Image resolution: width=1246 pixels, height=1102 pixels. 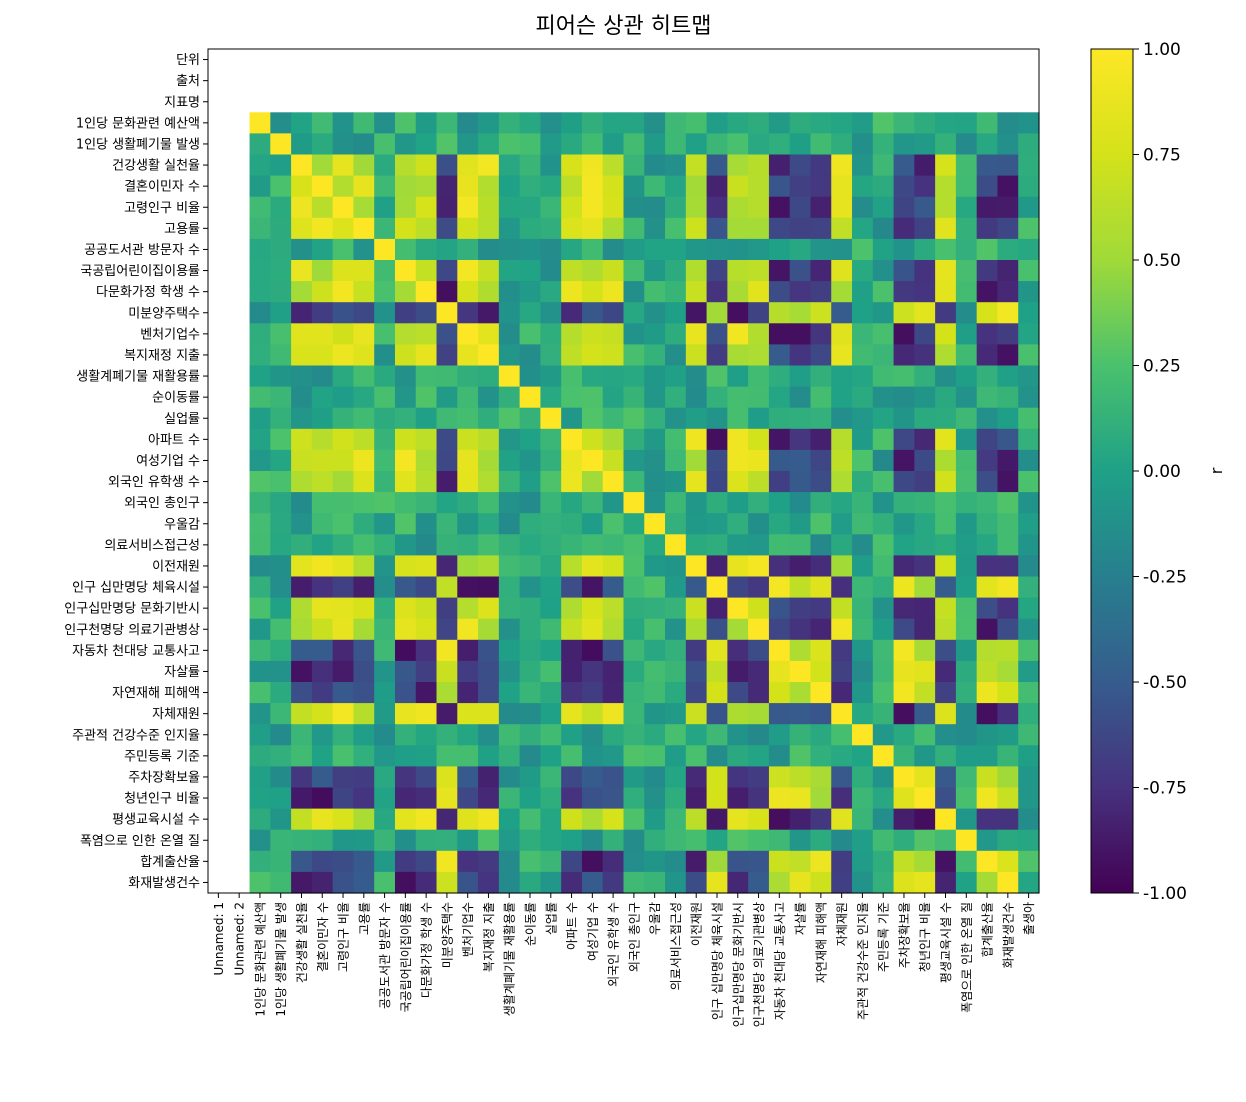 What do you see at coordinates (182, 672) in the screenshot?
I see `row-label: 자살률` at bounding box center [182, 672].